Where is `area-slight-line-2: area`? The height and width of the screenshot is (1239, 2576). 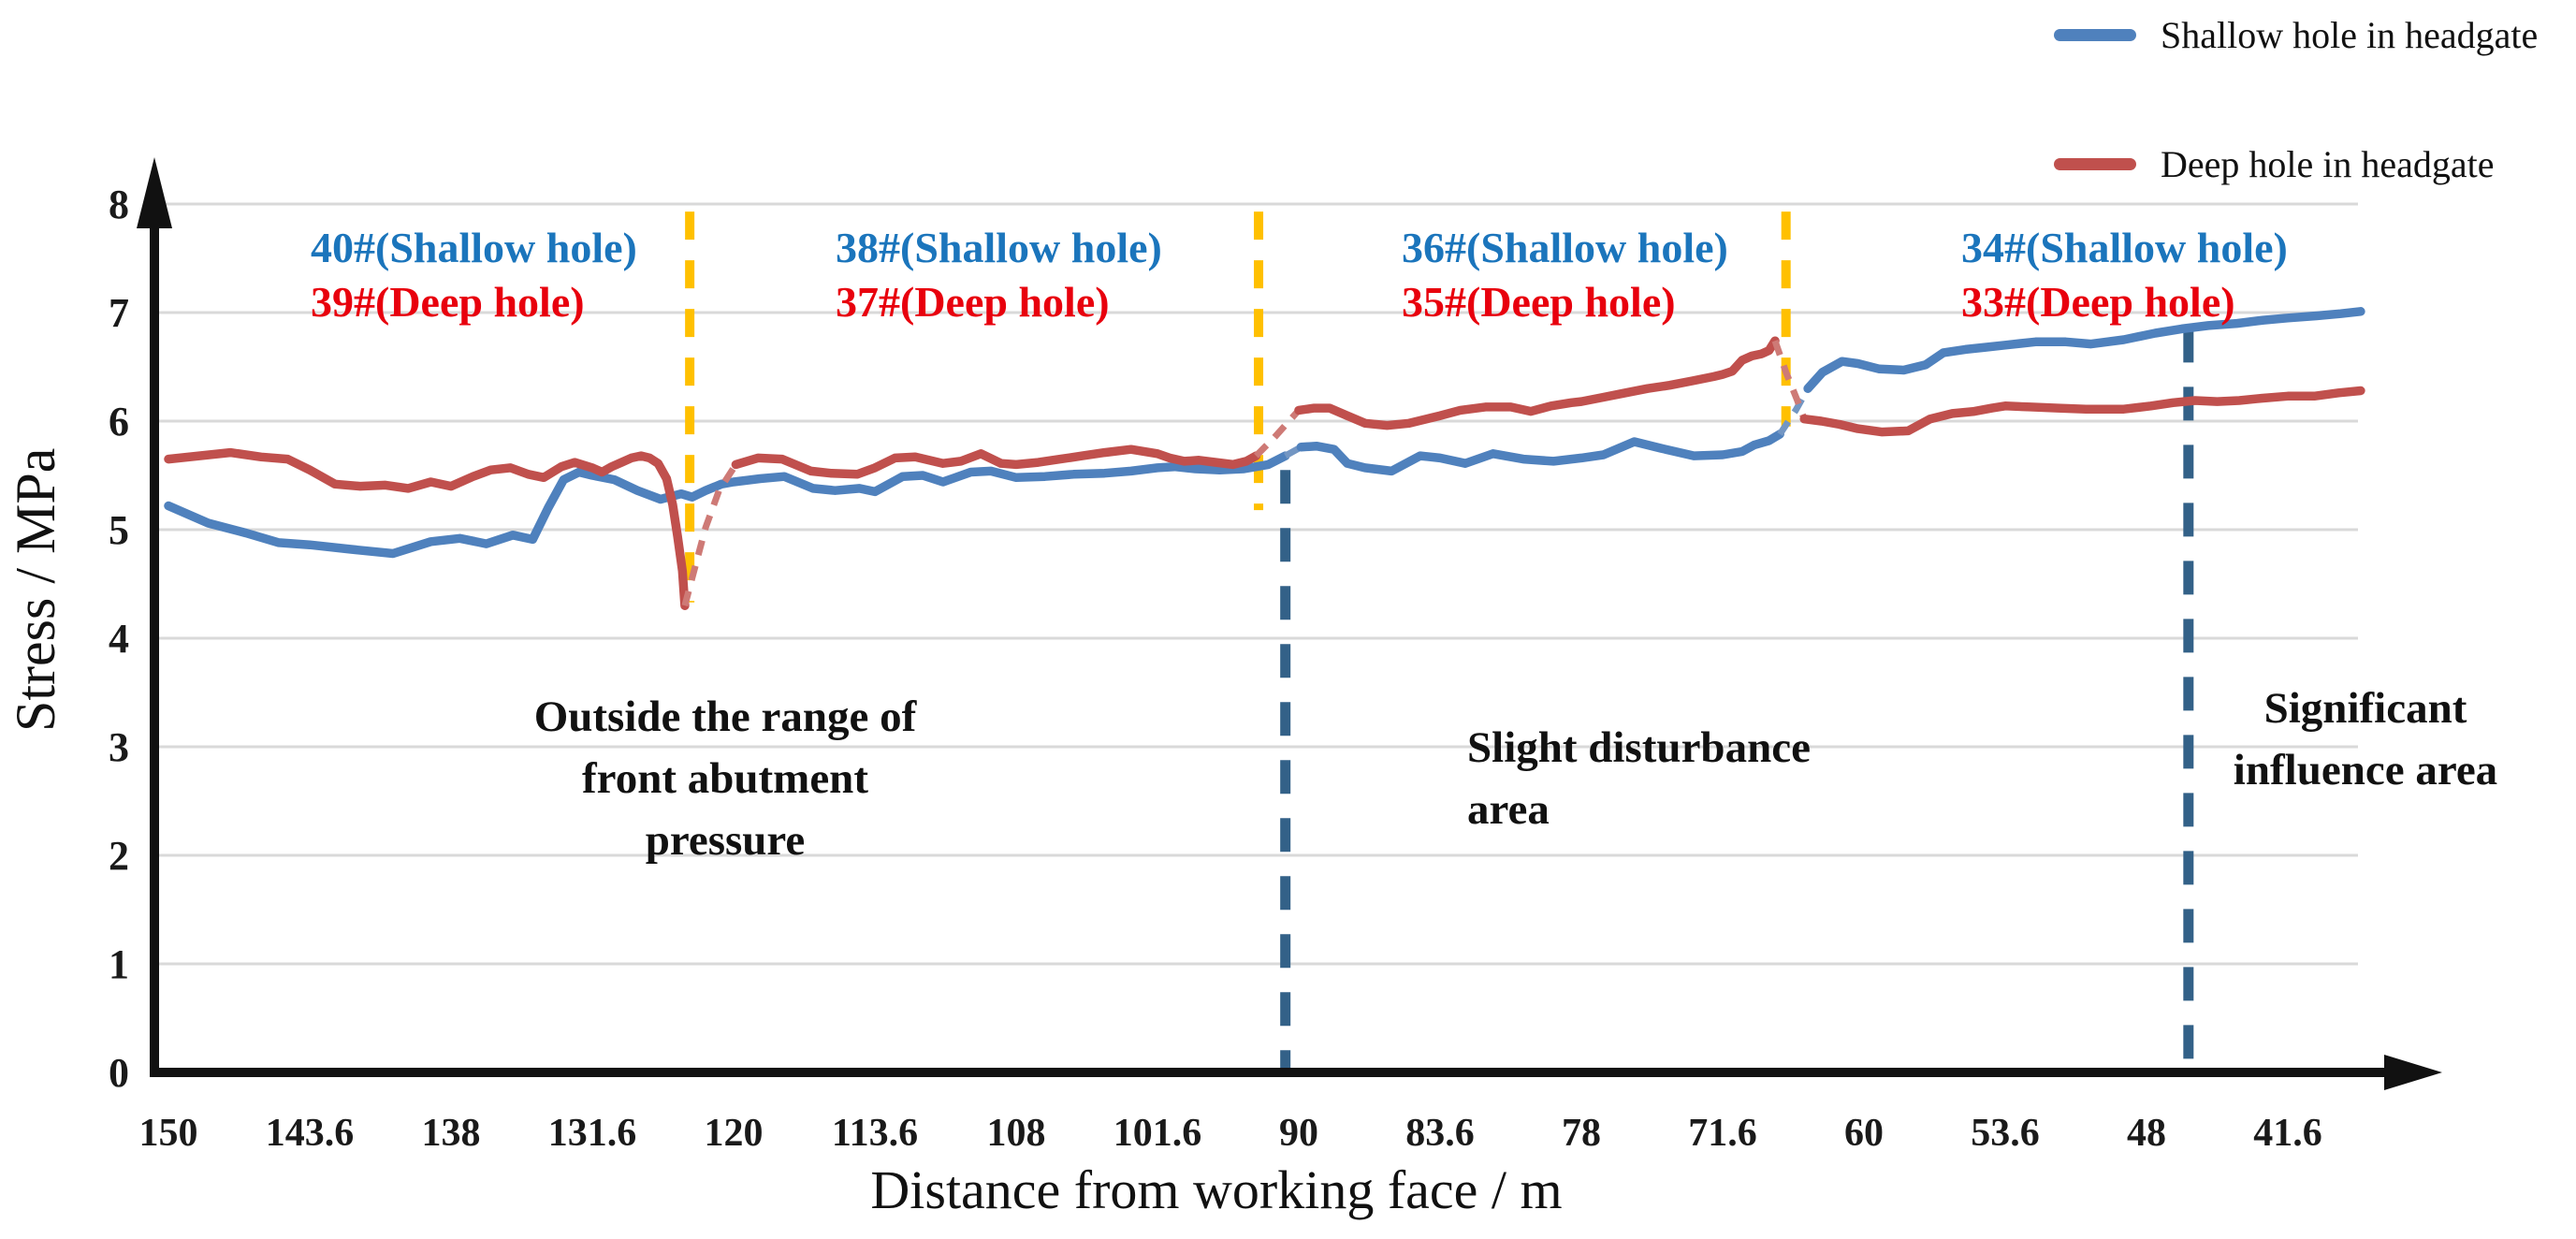
area-slight-line-2: area is located at coordinates (1508, 809).